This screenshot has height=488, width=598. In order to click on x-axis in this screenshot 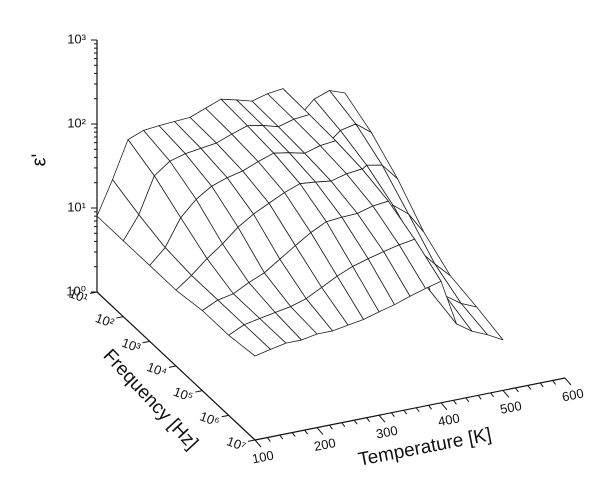, I will do `click(410, 409)`.